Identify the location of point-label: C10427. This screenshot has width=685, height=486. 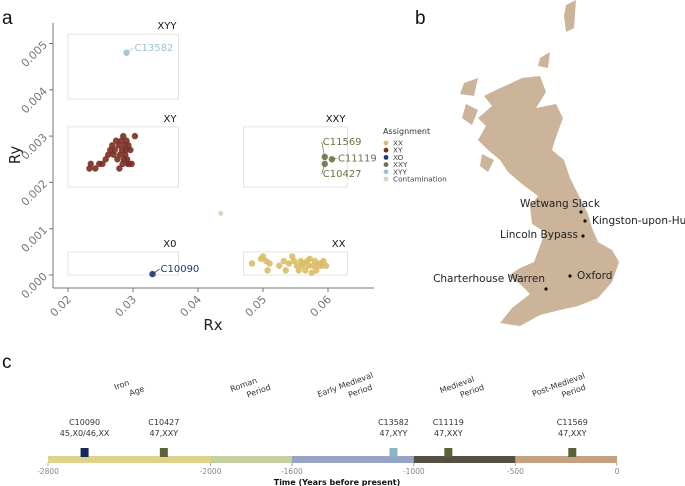
(342, 174).